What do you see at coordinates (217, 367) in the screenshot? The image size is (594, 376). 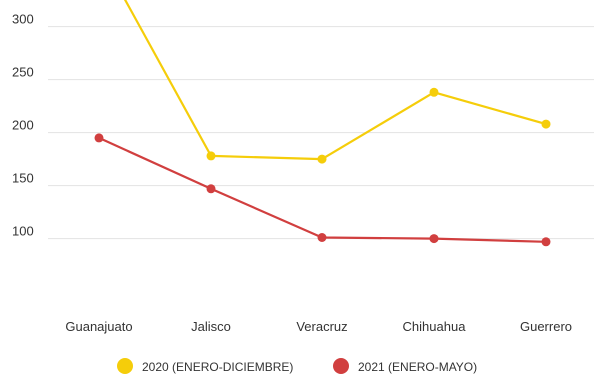 I see `legend-label-2020: 2020 (ENERO-DICIEMBRE)` at bounding box center [217, 367].